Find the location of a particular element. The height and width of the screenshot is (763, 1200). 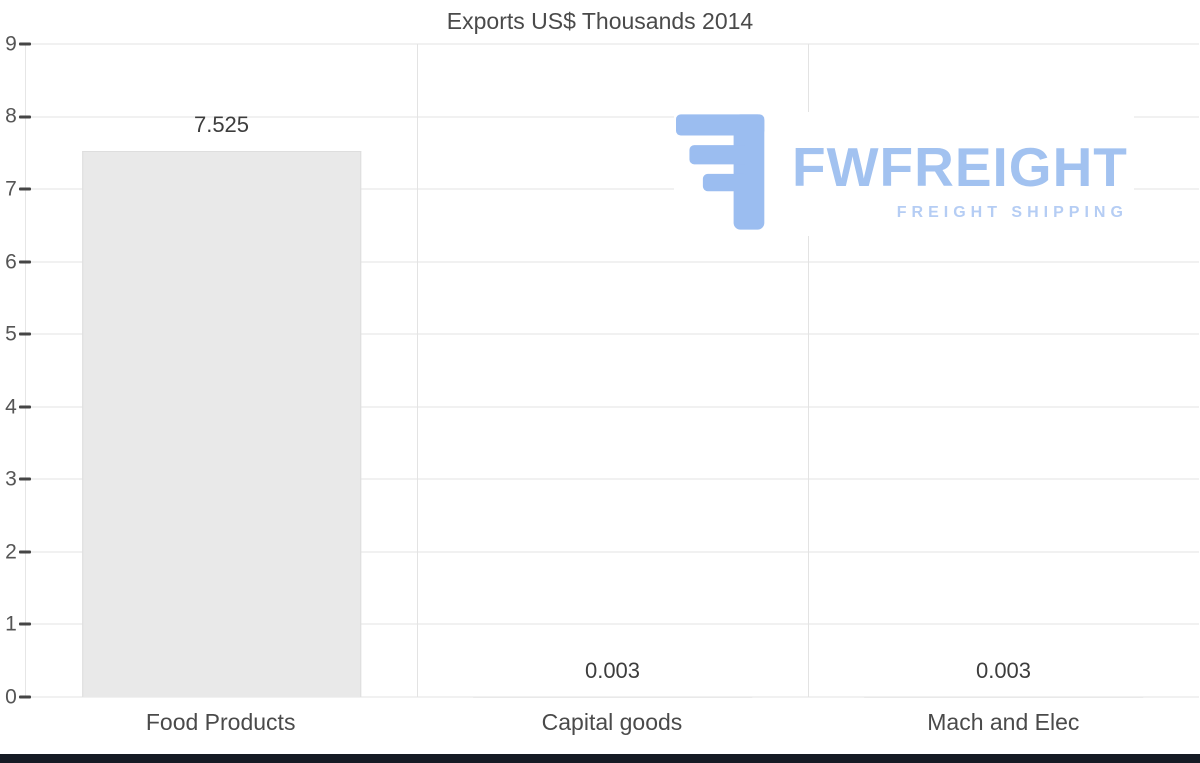

y-axis-labels: 0 1 2 3 4 5 6 7 8 9 is located at coordinates (11, 370).